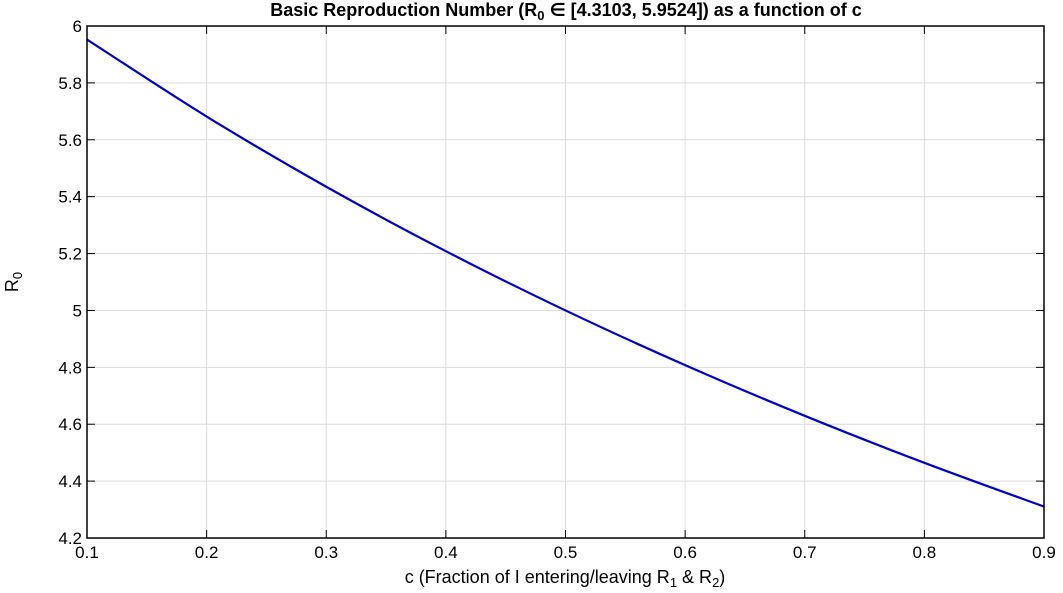 The height and width of the screenshot is (593, 1063). What do you see at coordinates (77, 310) in the screenshot?
I see `y-tick-label: 5` at bounding box center [77, 310].